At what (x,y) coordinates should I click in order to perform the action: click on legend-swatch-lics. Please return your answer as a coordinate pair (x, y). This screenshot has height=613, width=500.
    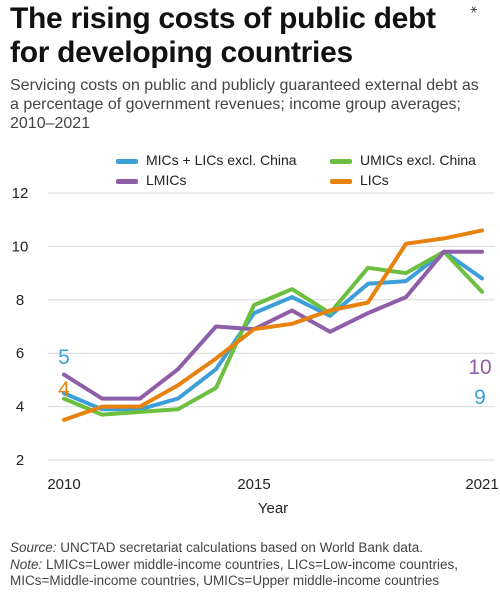
    Looking at the image, I should click on (341, 181).